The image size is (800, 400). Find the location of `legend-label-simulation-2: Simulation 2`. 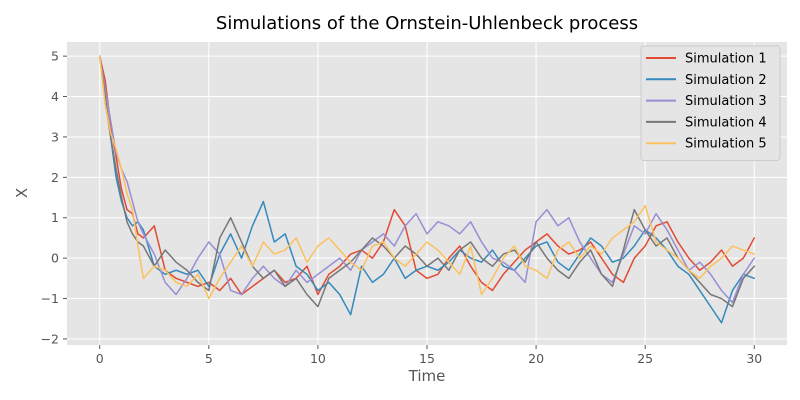

legend-label-simulation-2: Simulation 2 is located at coordinates (726, 80).